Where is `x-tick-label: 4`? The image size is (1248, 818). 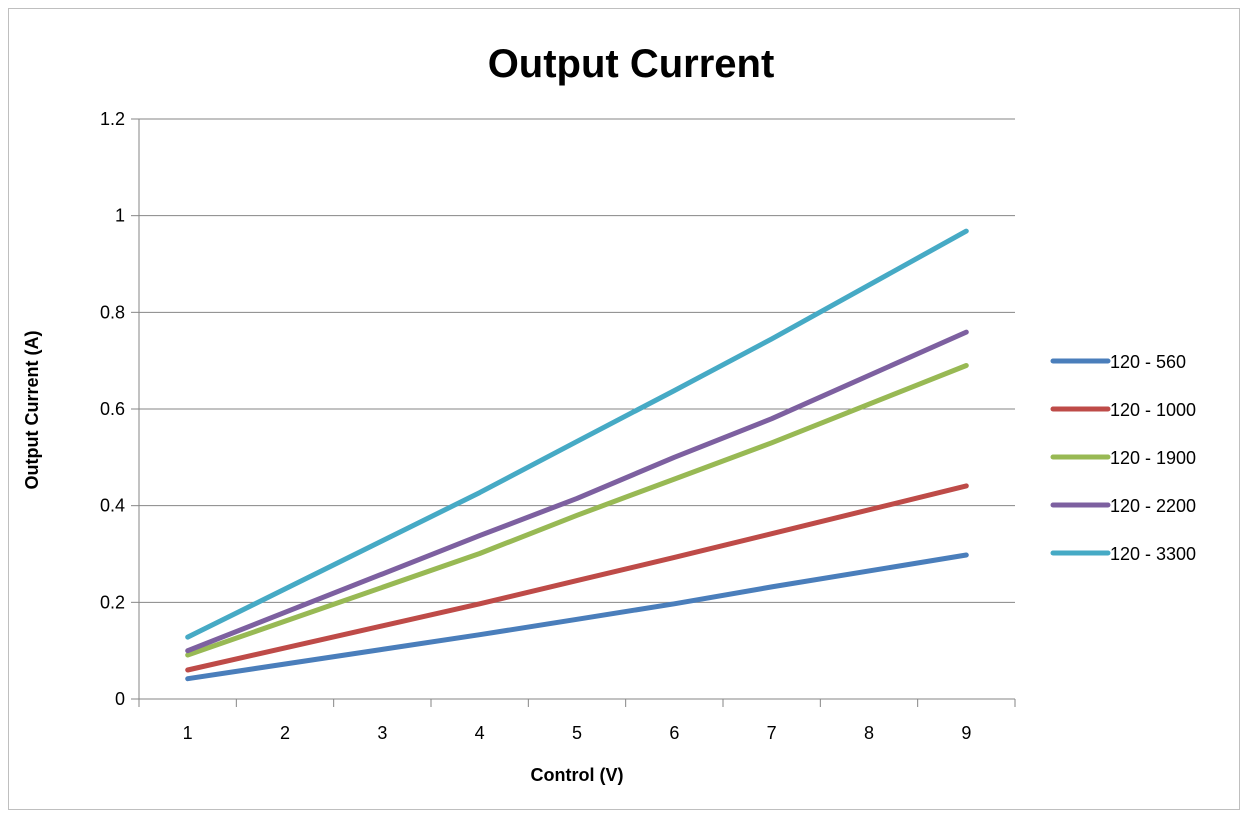
x-tick-label: 4 is located at coordinates (480, 733).